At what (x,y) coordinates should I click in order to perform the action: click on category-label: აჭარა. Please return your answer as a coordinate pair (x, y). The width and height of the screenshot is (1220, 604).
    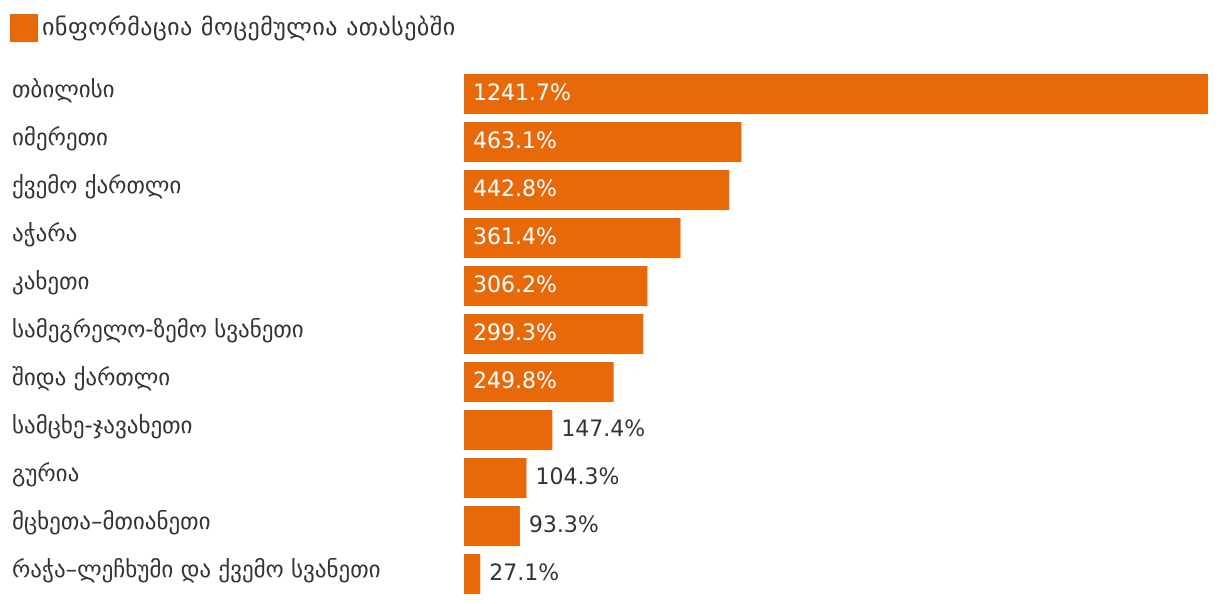
    Looking at the image, I should click on (44, 234).